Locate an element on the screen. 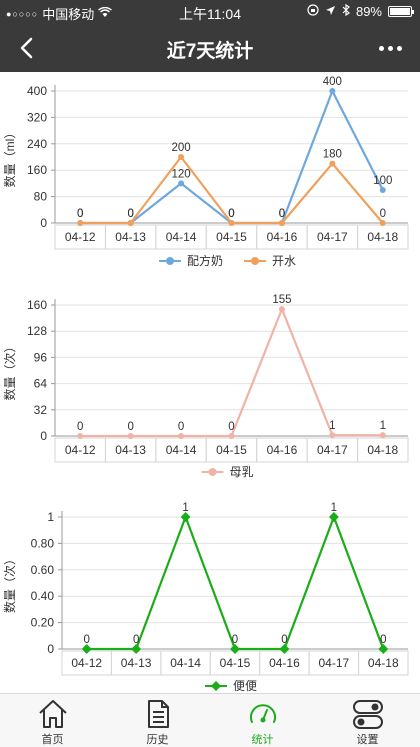 The height and width of the screenshot is (747, 420). y-tick-label: 0.20 is located at coordinates (43, 623).